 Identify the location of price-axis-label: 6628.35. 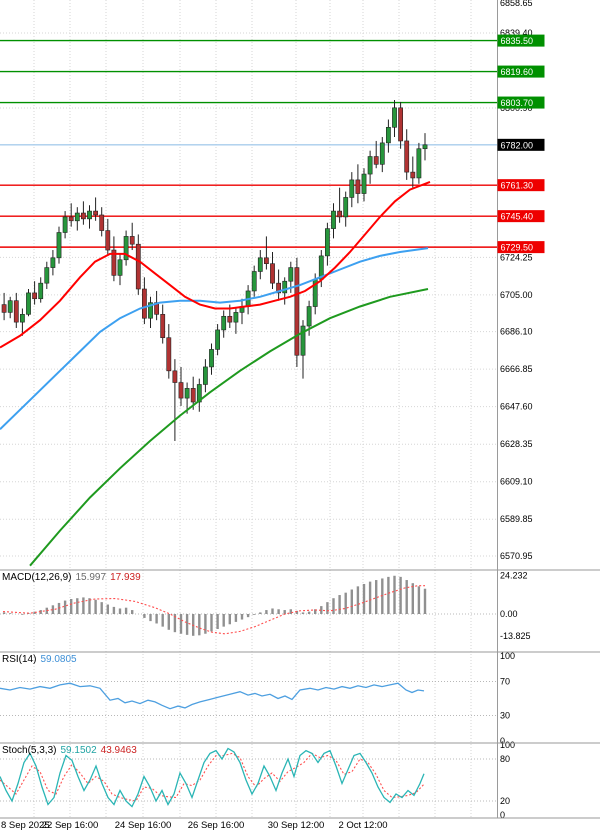
(516, 444).